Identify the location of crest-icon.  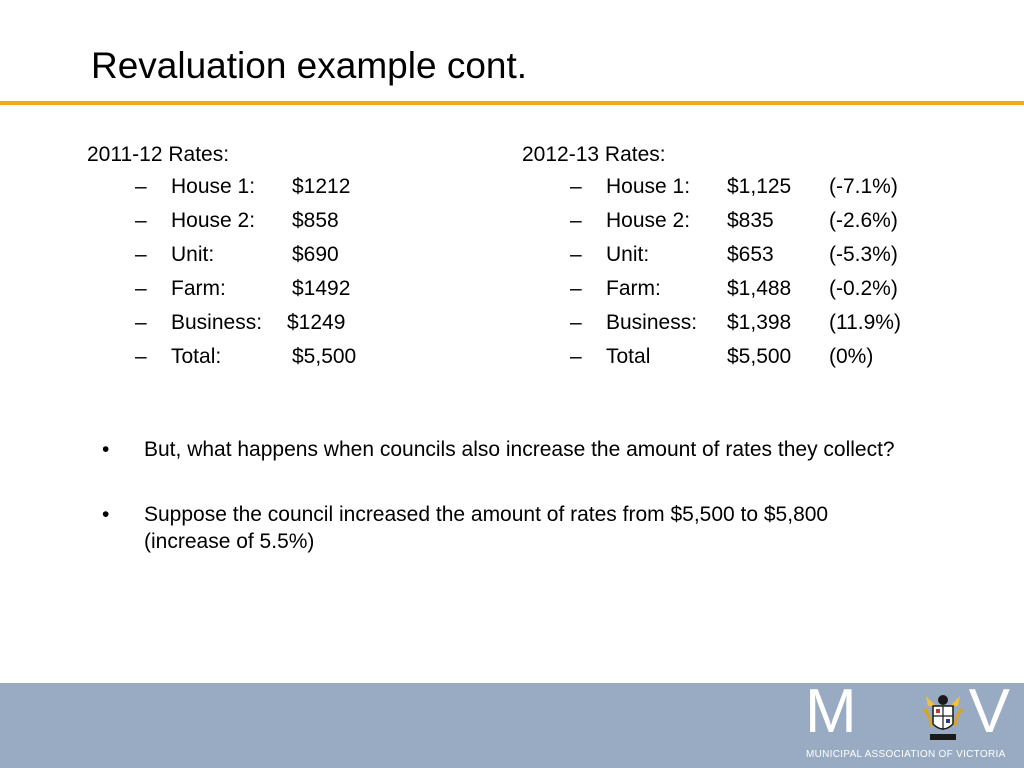
(943, 717).